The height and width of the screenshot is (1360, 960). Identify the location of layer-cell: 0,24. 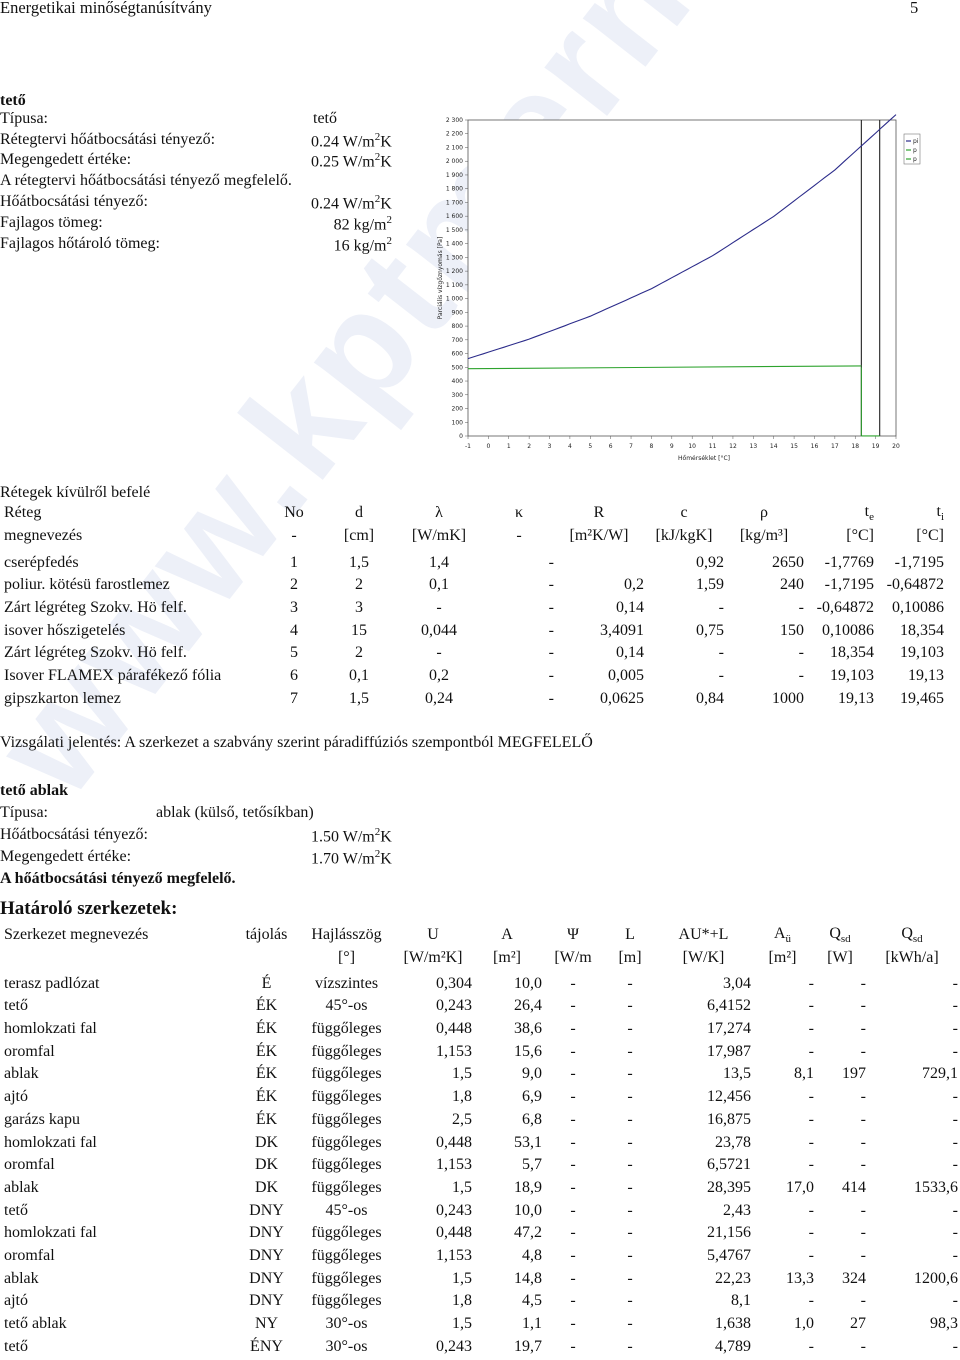
(439, 698).